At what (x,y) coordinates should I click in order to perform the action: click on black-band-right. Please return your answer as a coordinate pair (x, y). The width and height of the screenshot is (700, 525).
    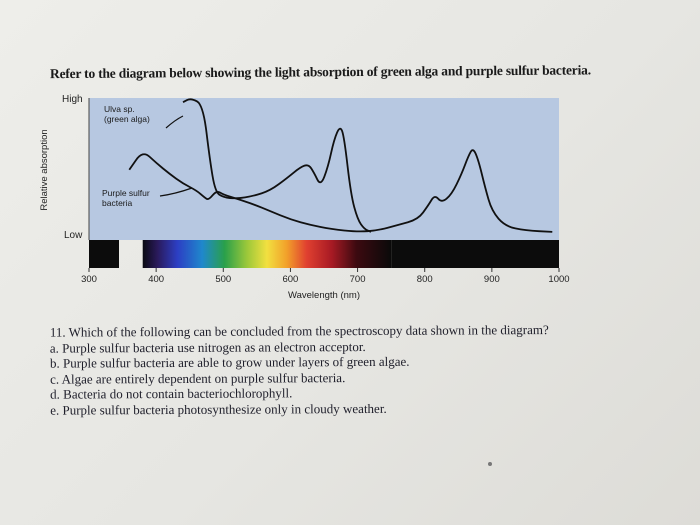
    Looking at the image, I should click on (475, 254).